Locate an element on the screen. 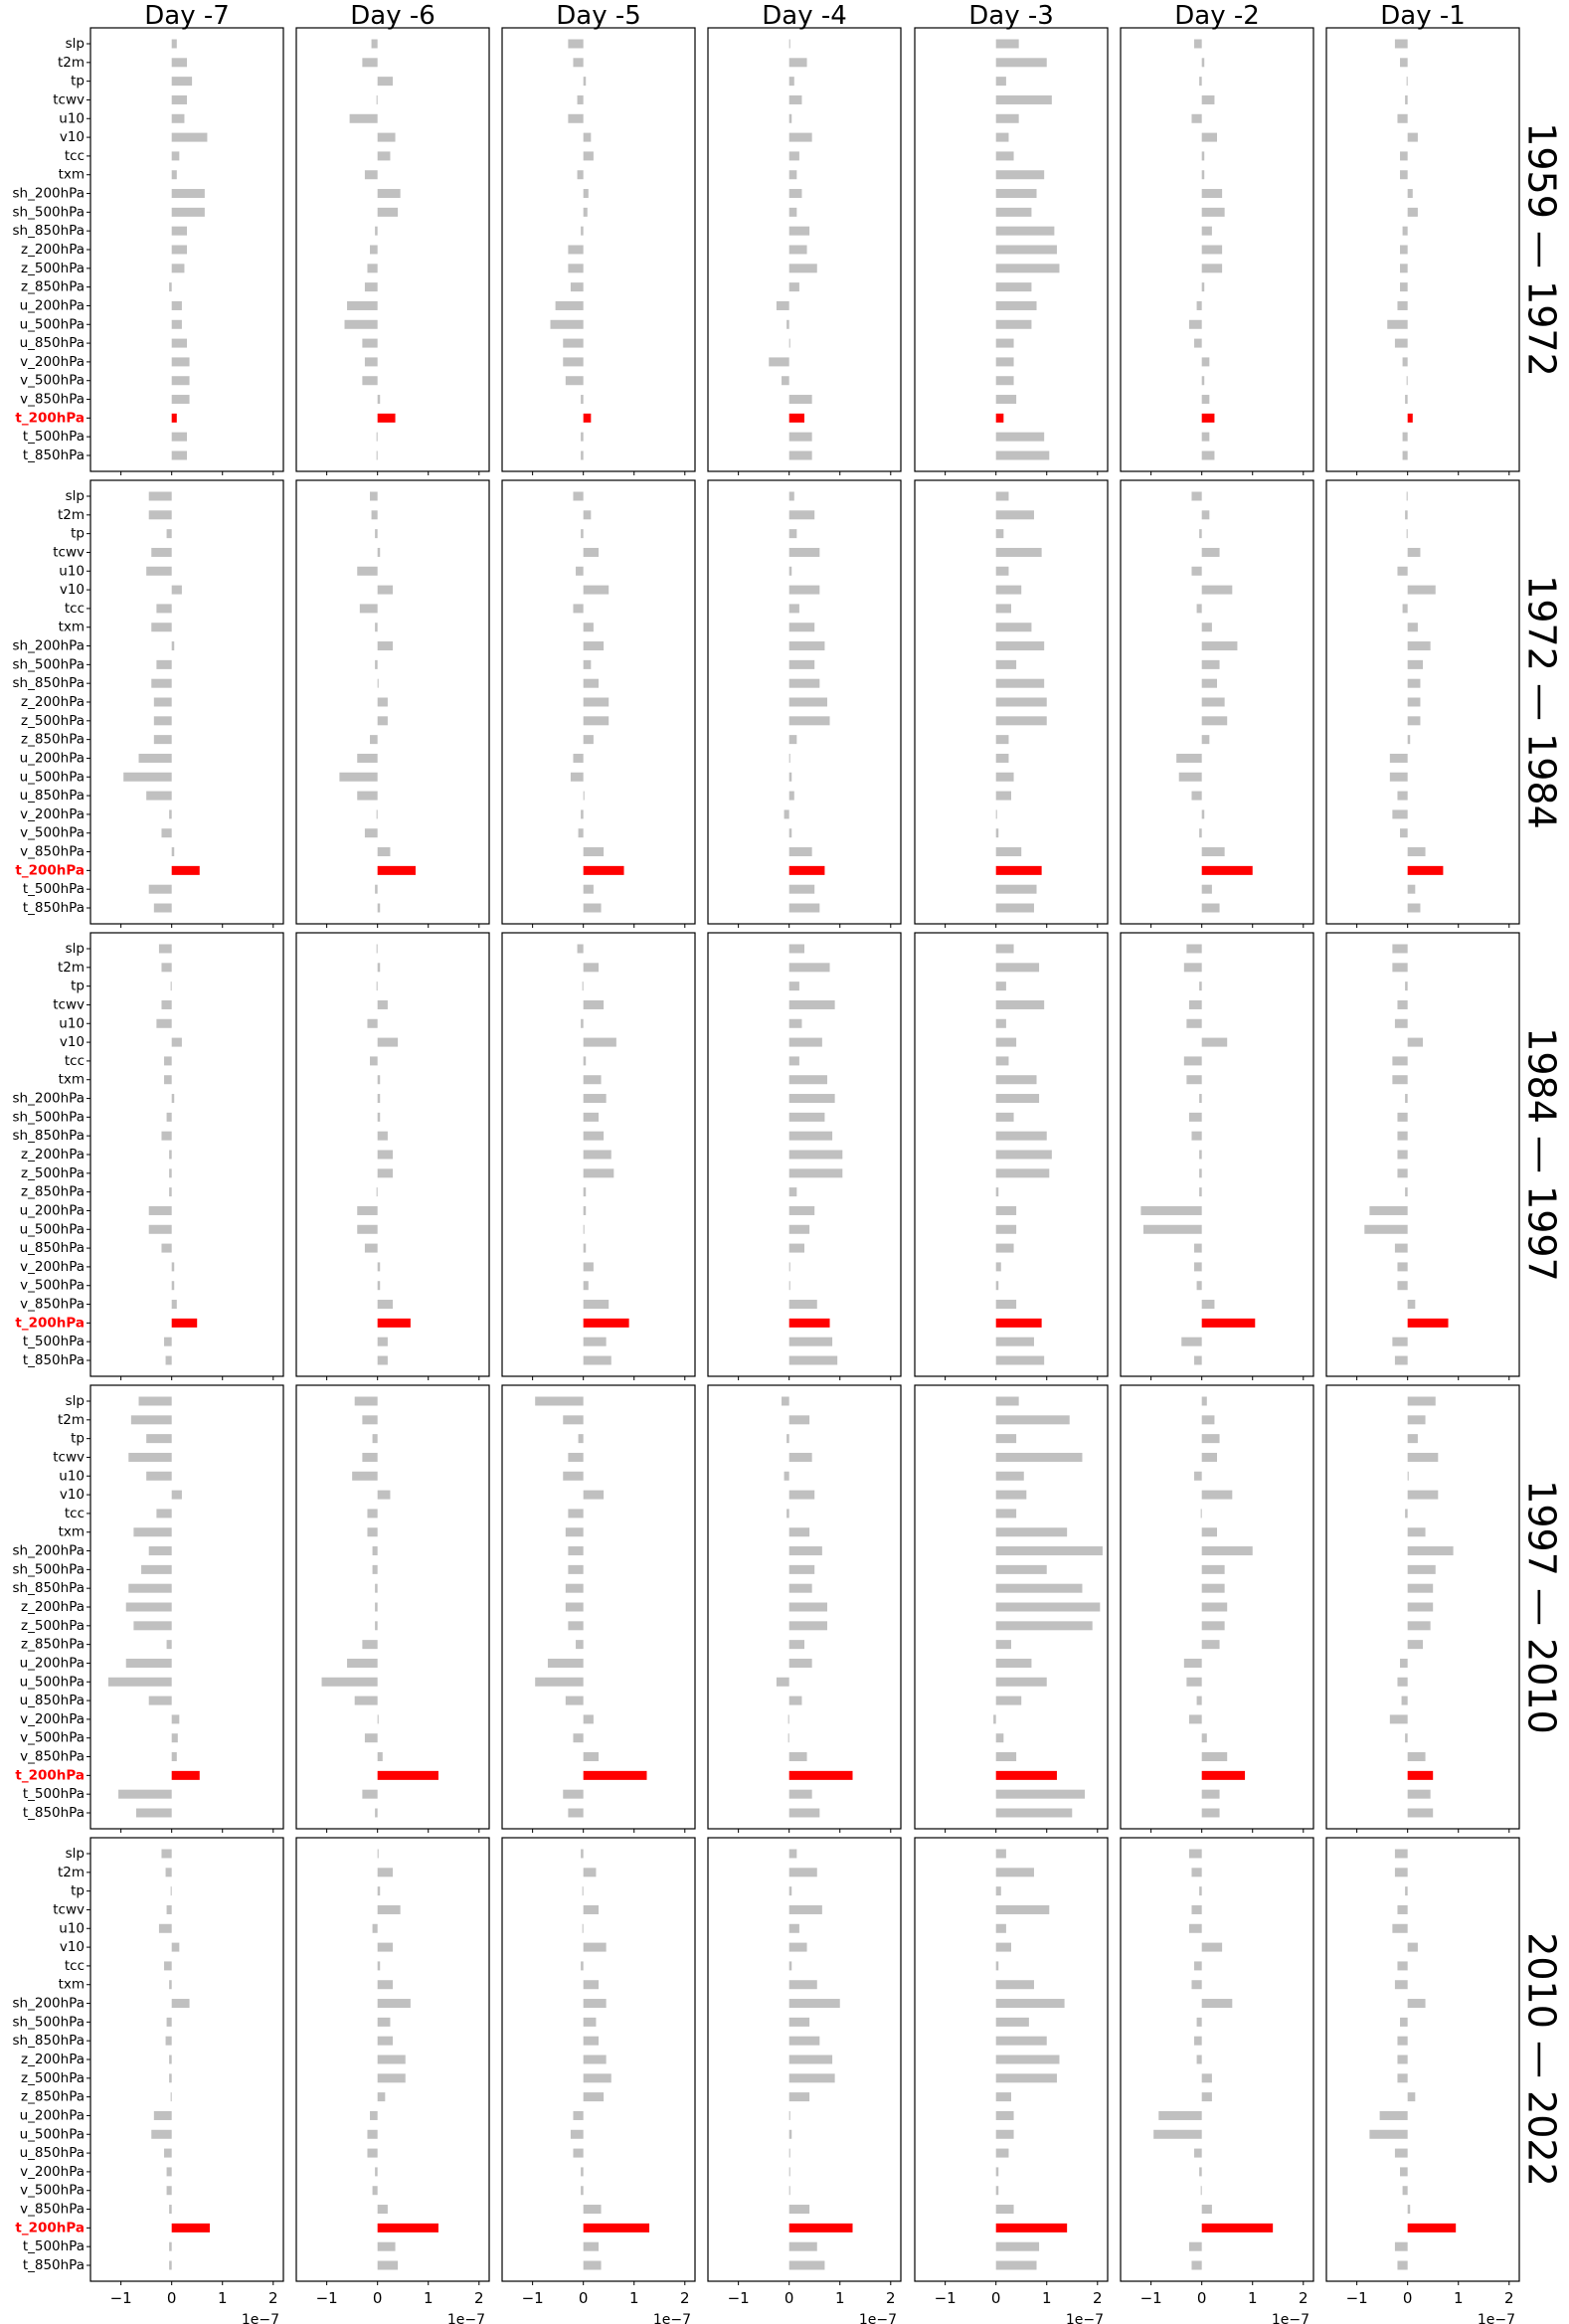  bar-u_200hPa-r3-c6 is located at coordinates (1404, 1663).